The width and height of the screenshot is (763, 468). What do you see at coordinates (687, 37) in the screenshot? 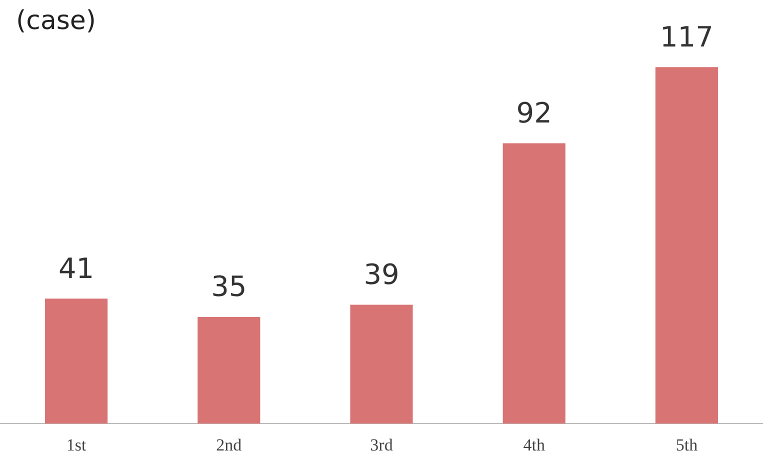
I see `data-label: 117` at bounding box center [687, 37].